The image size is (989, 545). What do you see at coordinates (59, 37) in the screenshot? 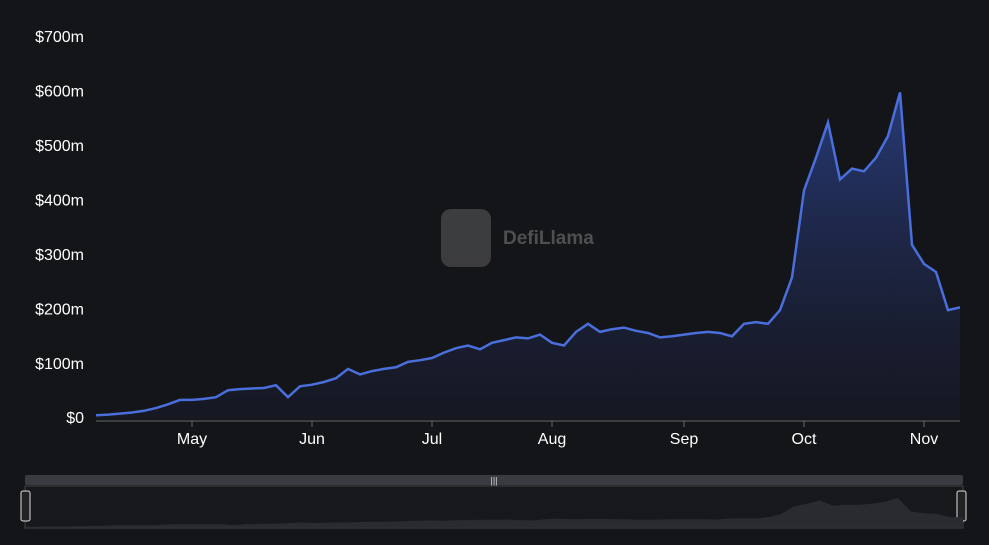
I see `y-tick-label: $700m` at bounding box center [59, 37].